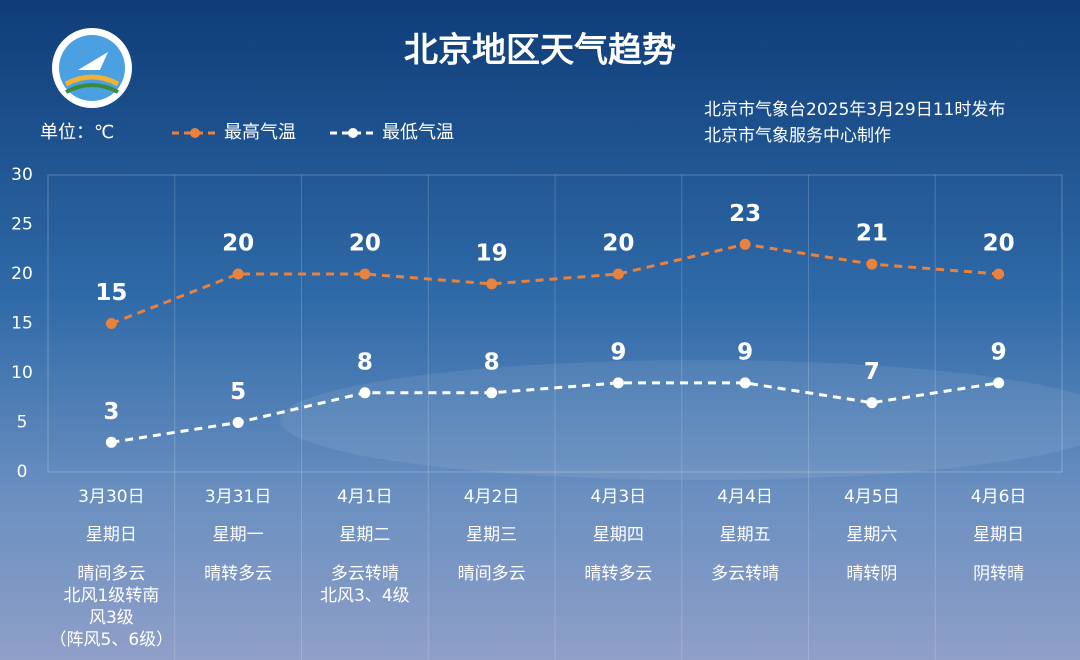  I want to click on weather-label: 北风1级转南, so click(111, 596).